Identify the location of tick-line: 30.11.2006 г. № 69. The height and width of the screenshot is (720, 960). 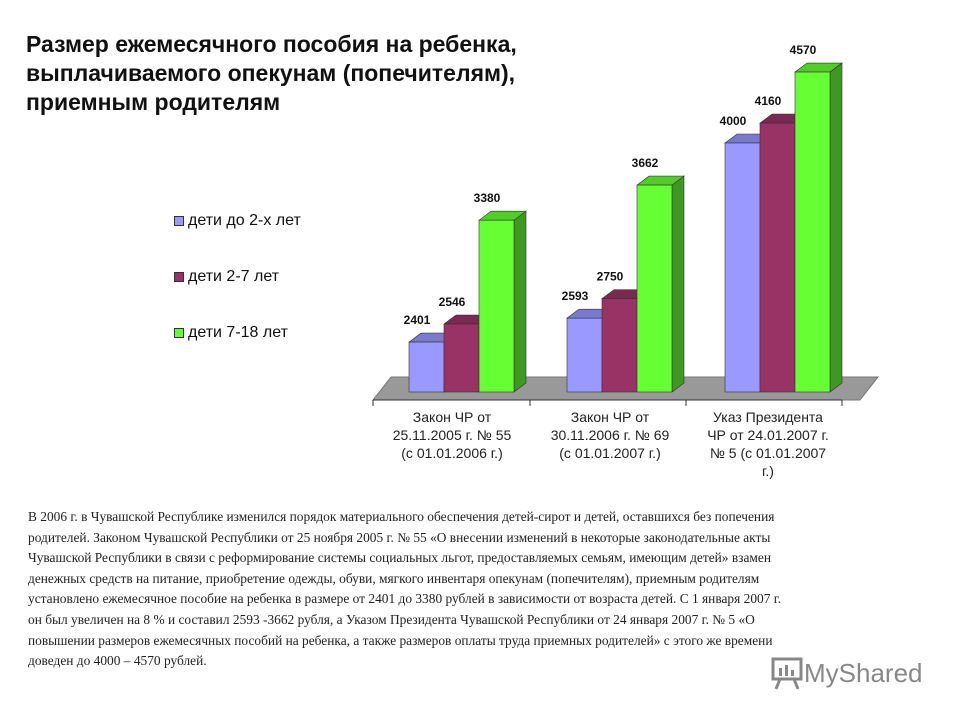
(610, 435).